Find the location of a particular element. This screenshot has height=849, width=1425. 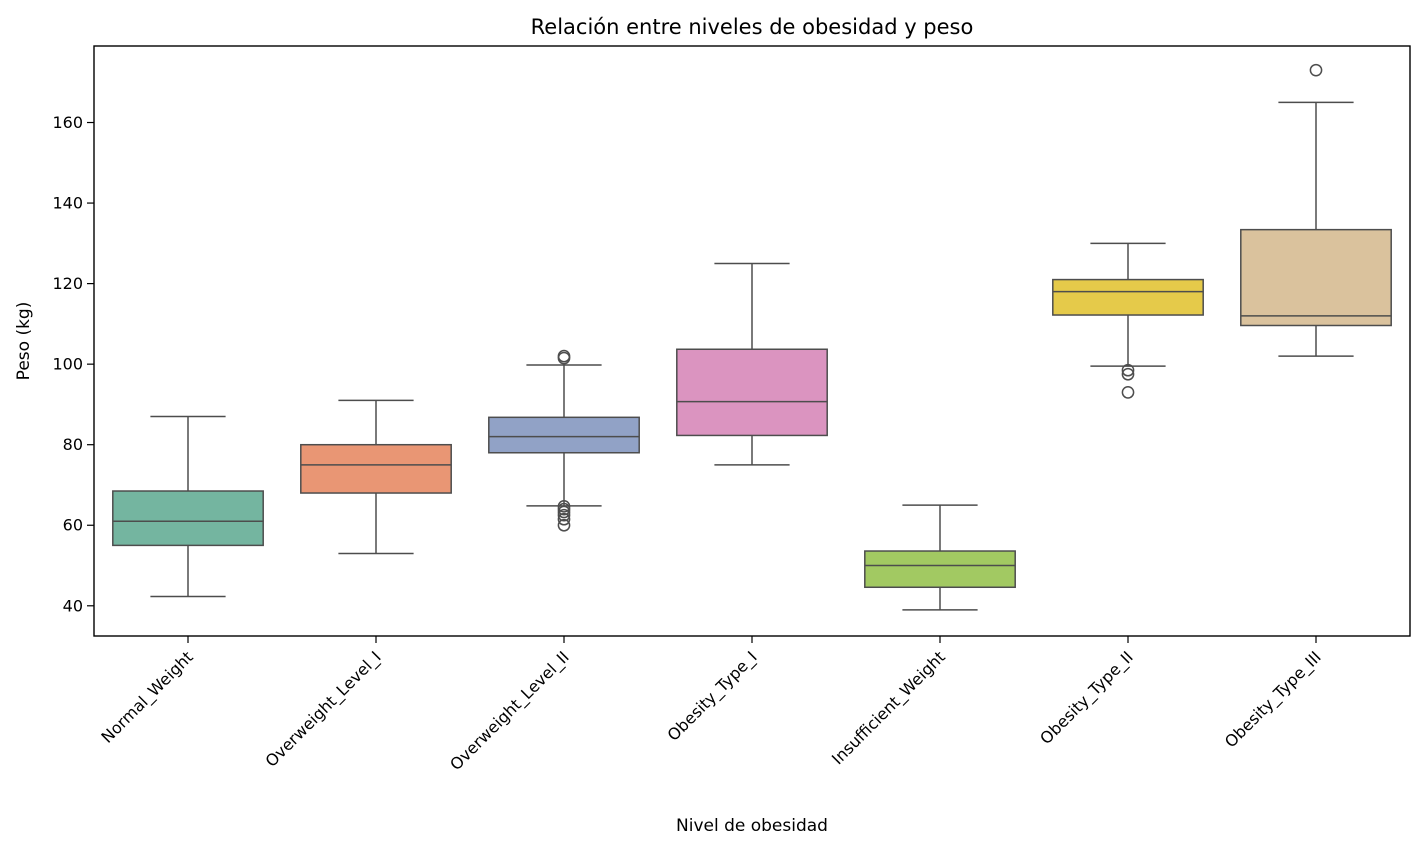

y-axis: 40 60 80 100 120 140 160 is located at coordinates (73, 364).